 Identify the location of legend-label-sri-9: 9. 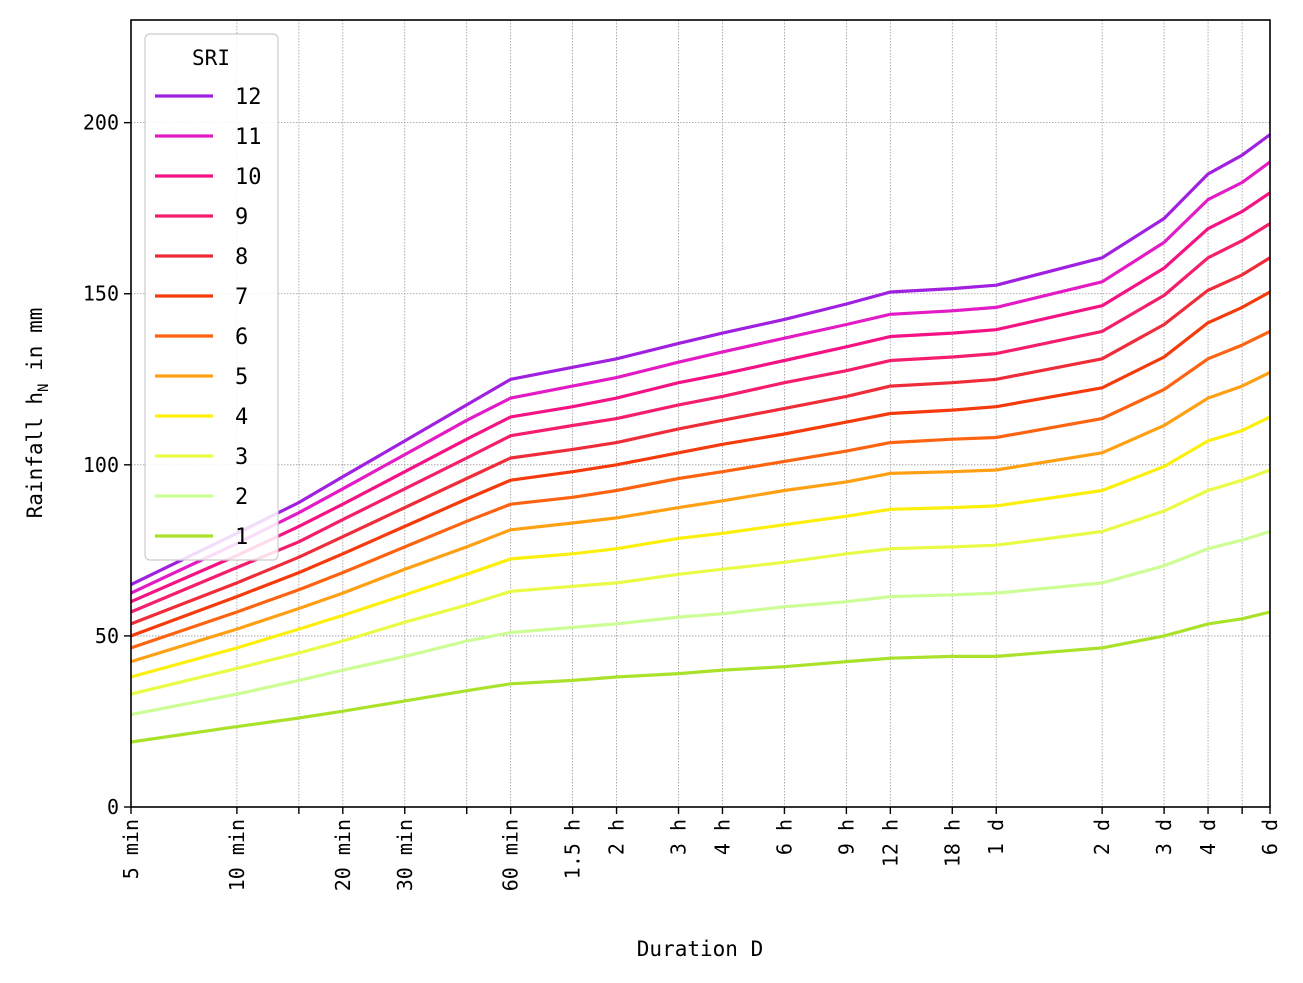
(241, 217).